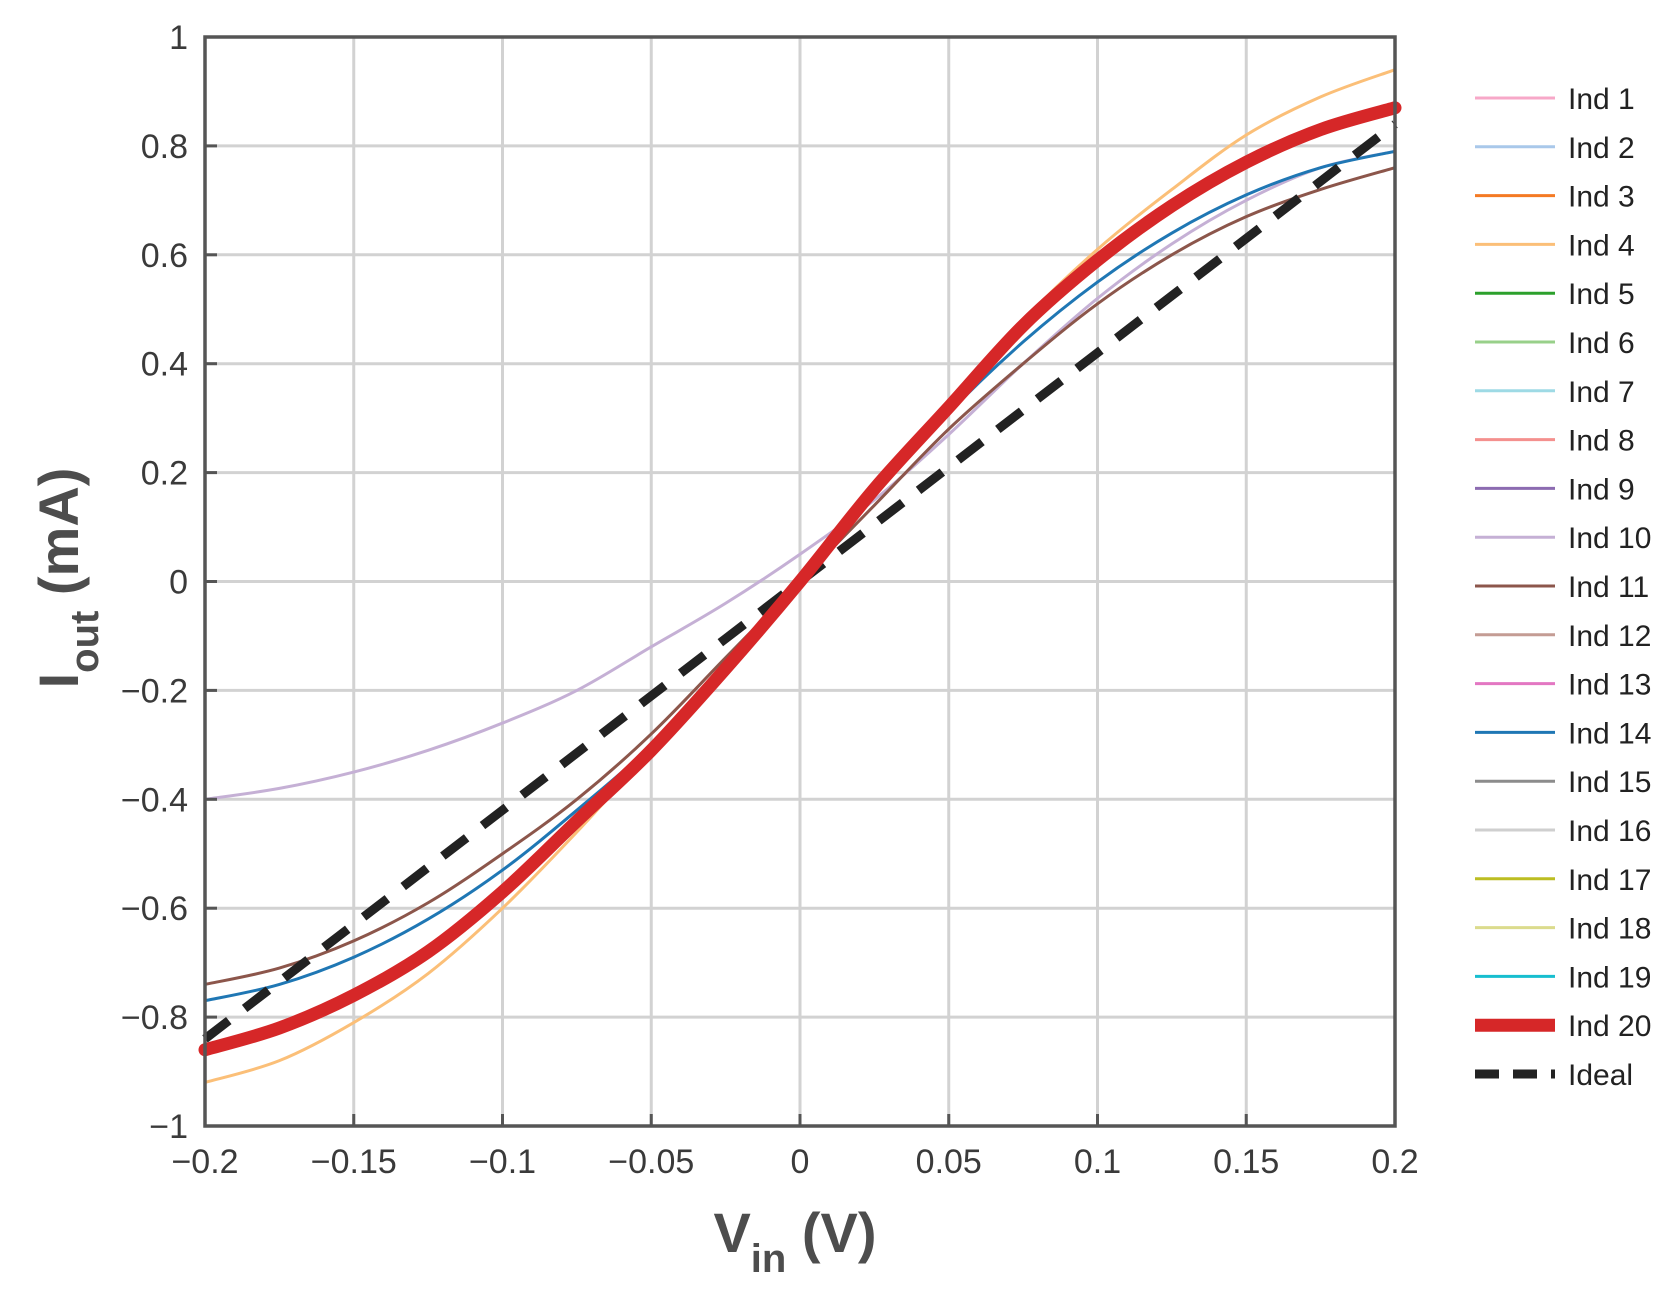 This screenshot has height=1297, width=1680. What do you see at coordinates (1609, 880) in the screenshot?
I see `legend-label-ind-17: Ind 17` at bounding box center [1609, 880].